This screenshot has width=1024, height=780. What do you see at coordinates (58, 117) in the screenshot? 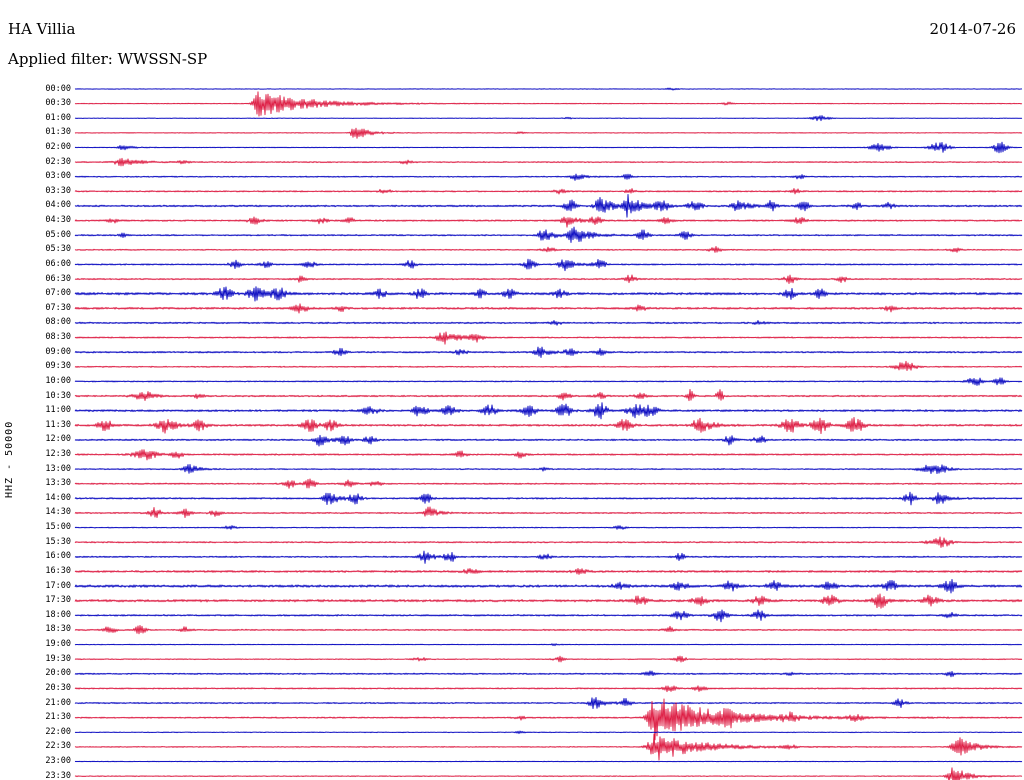
I see `time-label: 01:00` at bounding box center [58, 117].